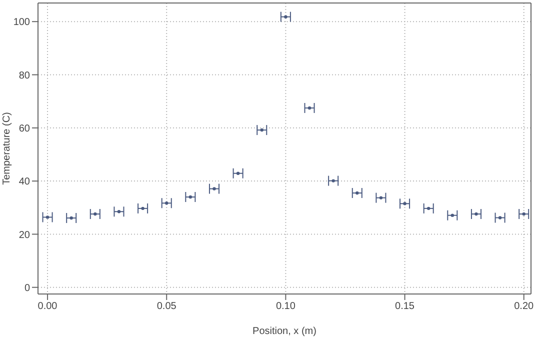  I want to click on x-tick-label: 0.00, so click(48, 306).